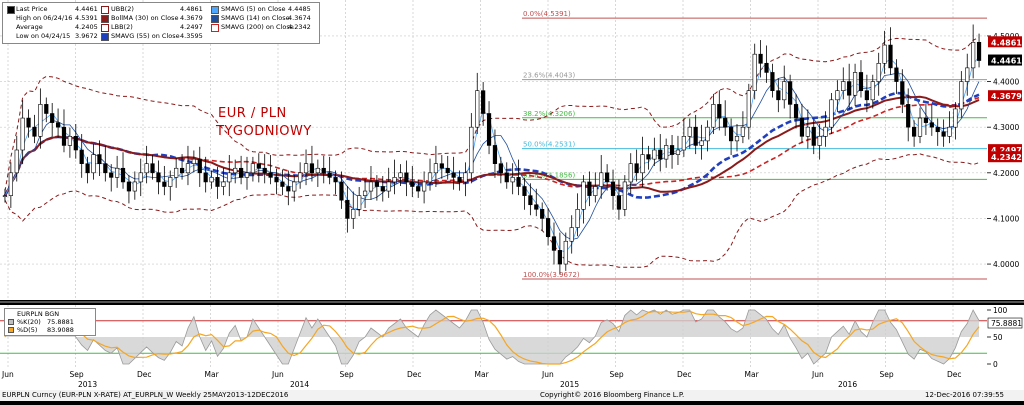 The image size is (1024, 405). Describe the element at coordinates (547, 374) in the screenshot. I see `month-label-8: Jun` at that location.